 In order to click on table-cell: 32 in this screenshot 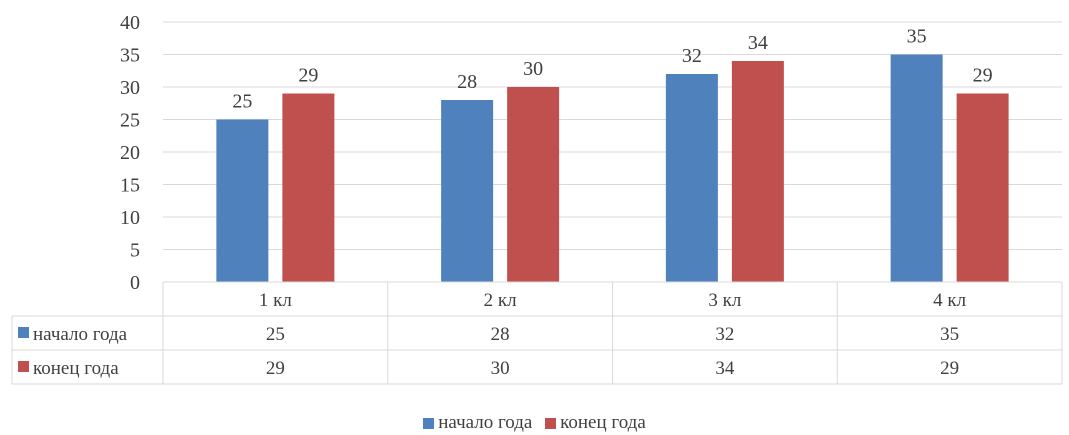, I will do `click(724, 334)`.